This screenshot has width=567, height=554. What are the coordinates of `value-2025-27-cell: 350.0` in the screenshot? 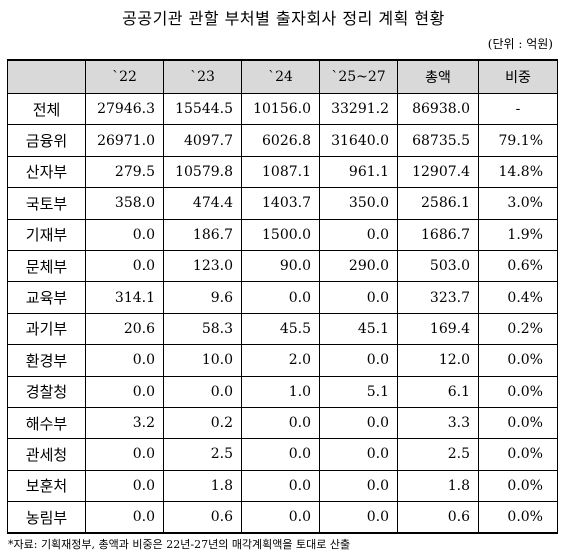 It's located at (358, 203).